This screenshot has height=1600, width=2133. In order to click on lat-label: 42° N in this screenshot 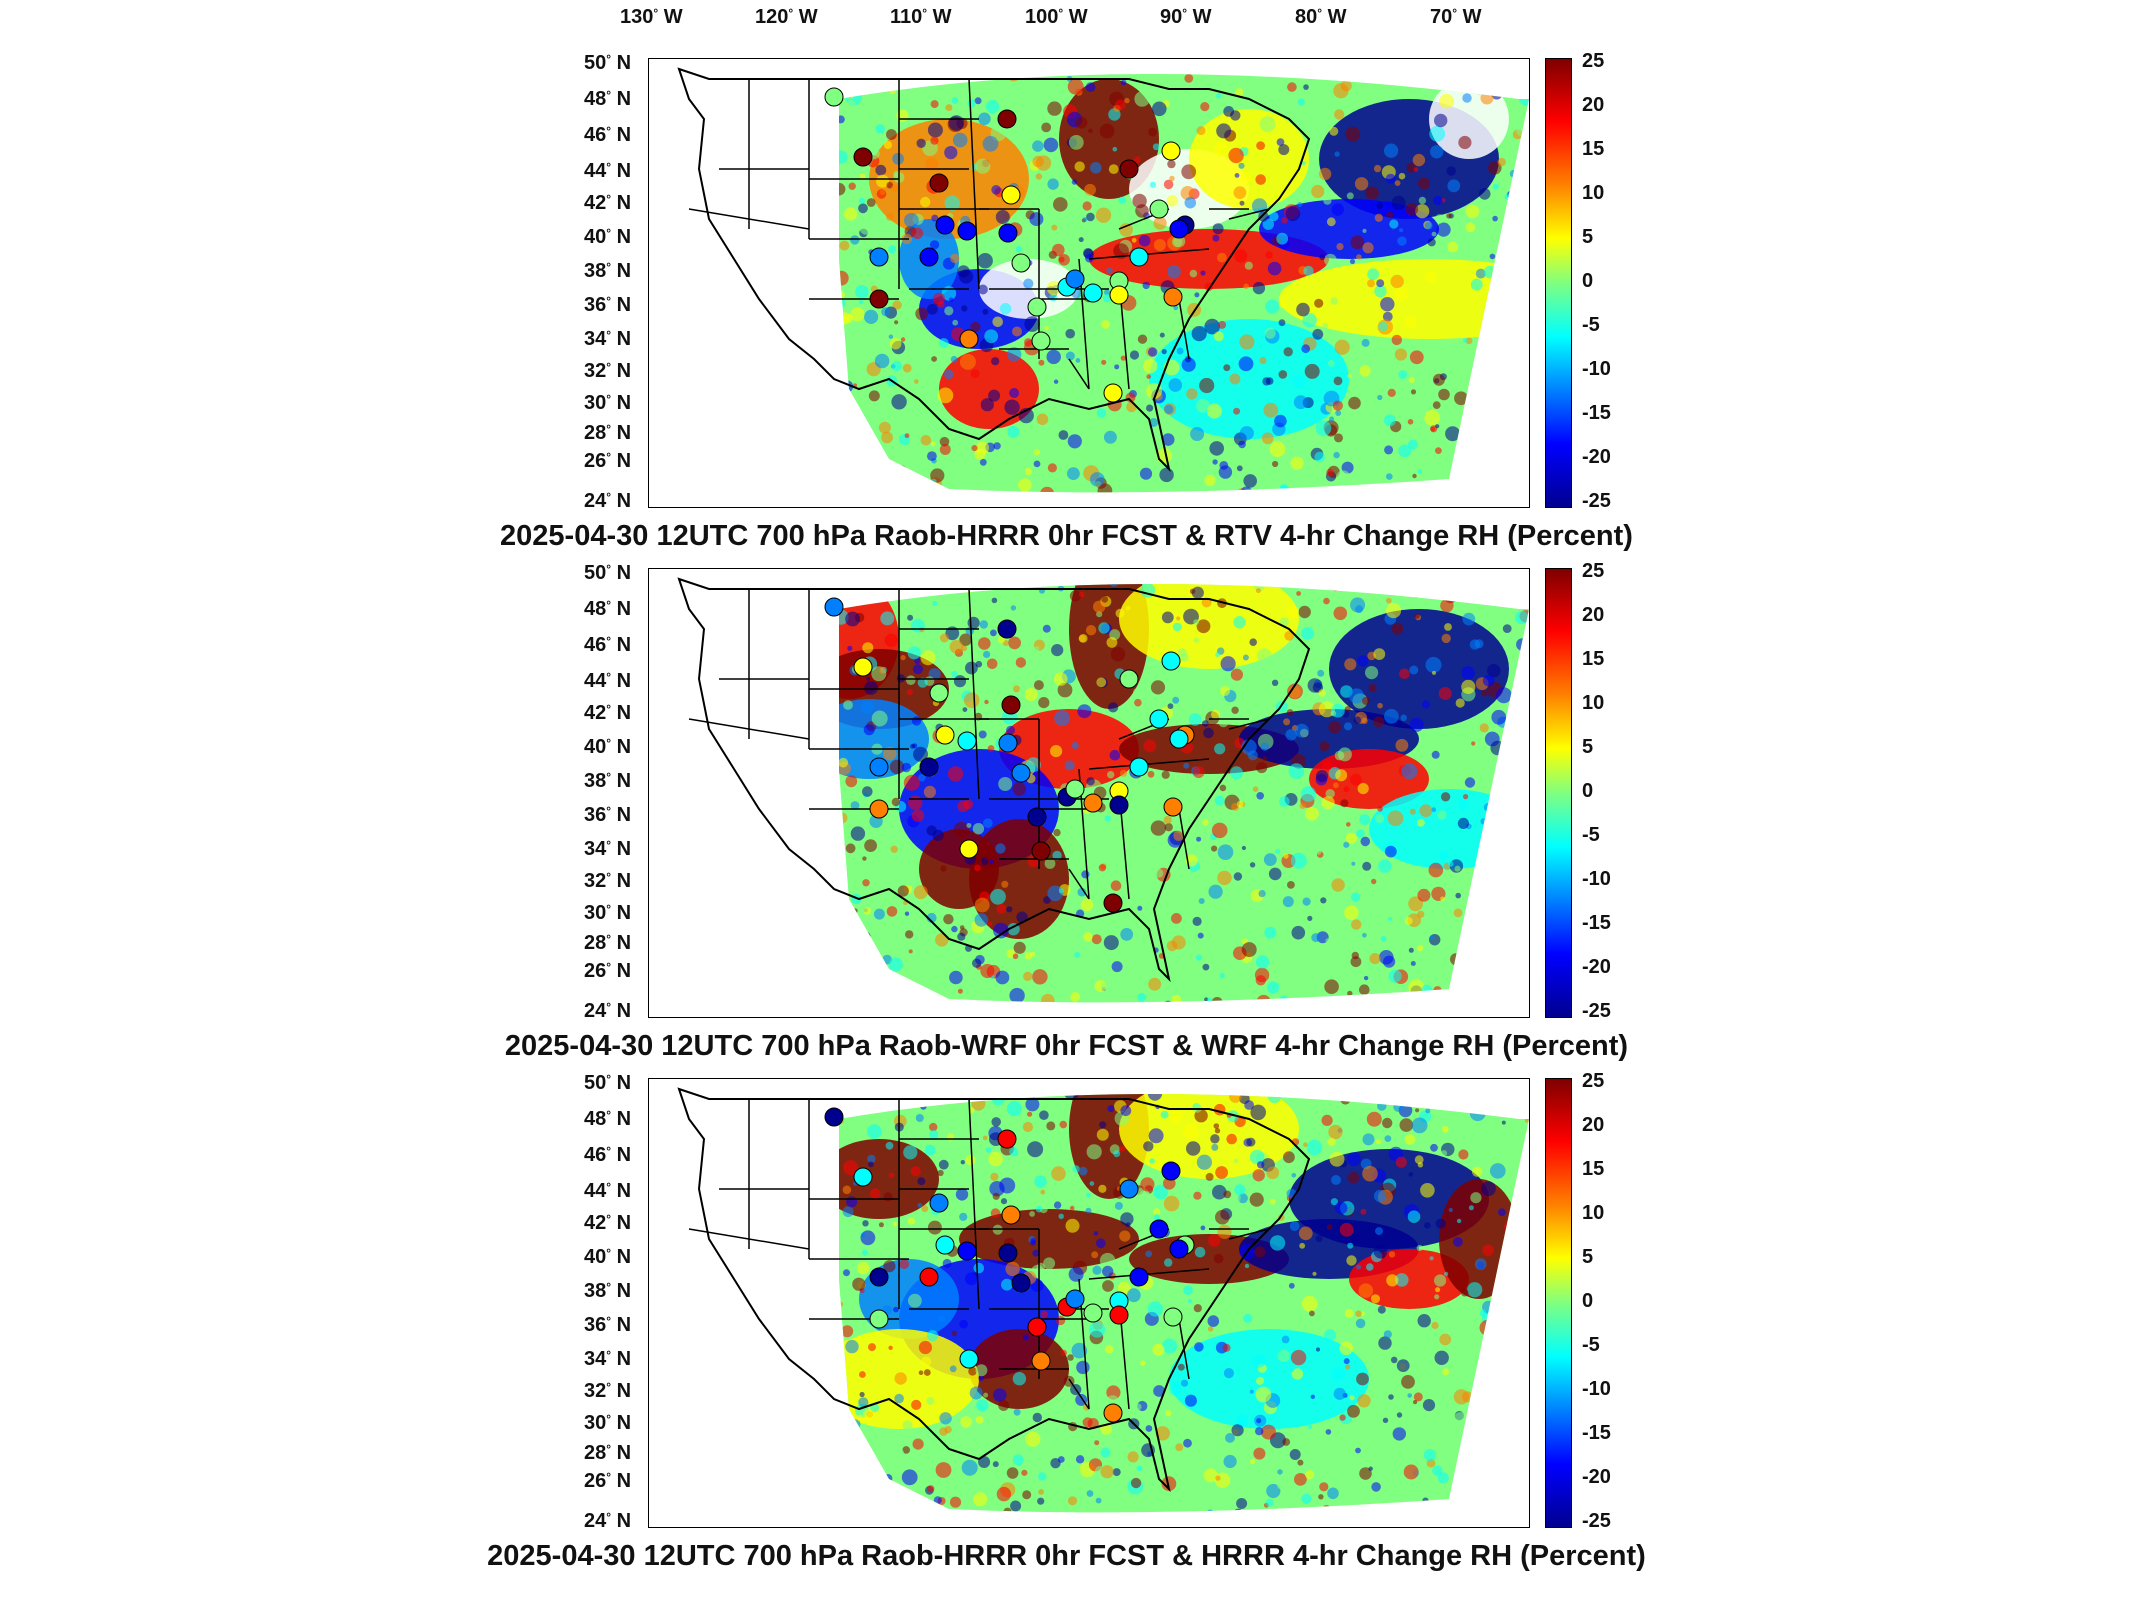, I will do `click(608, 713)`.